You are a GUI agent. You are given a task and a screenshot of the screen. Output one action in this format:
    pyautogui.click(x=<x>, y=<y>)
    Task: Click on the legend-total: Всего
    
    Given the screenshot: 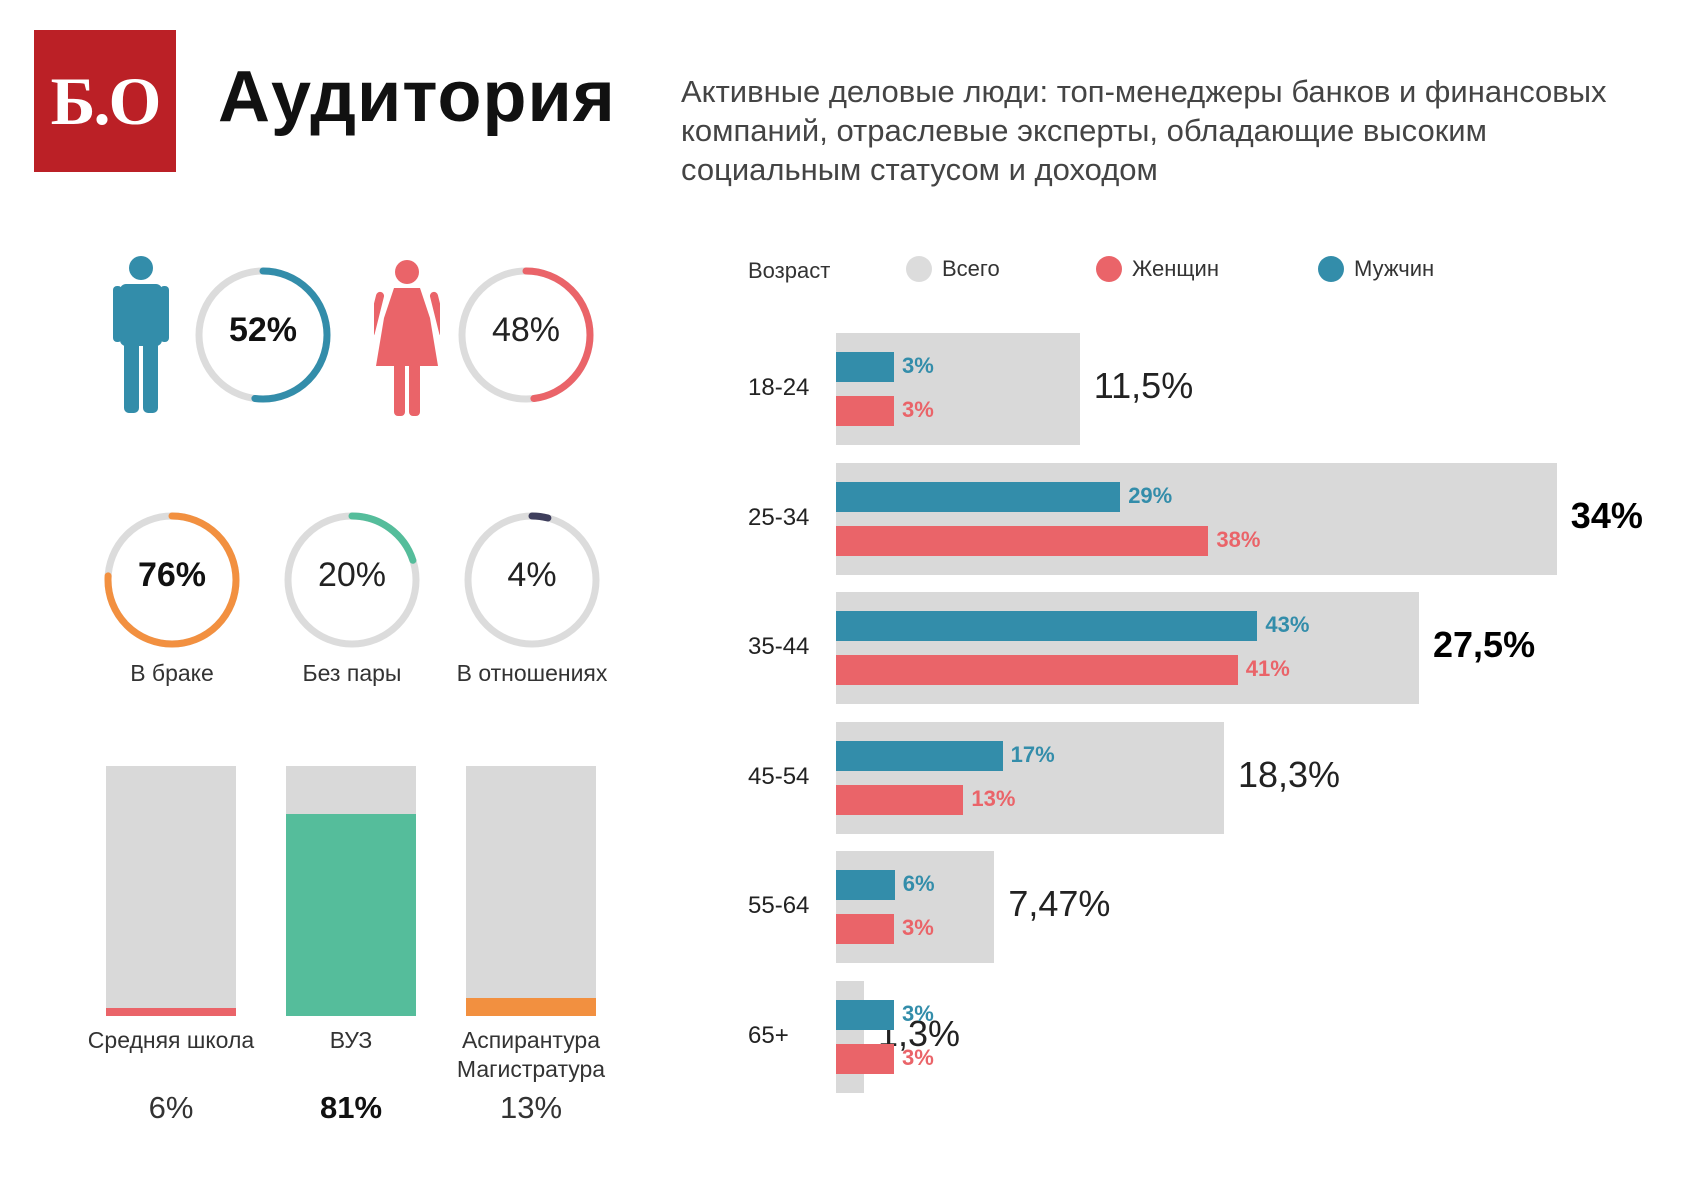 What is the action you would take?
    pyautogui.click(x=953, y=269)
    